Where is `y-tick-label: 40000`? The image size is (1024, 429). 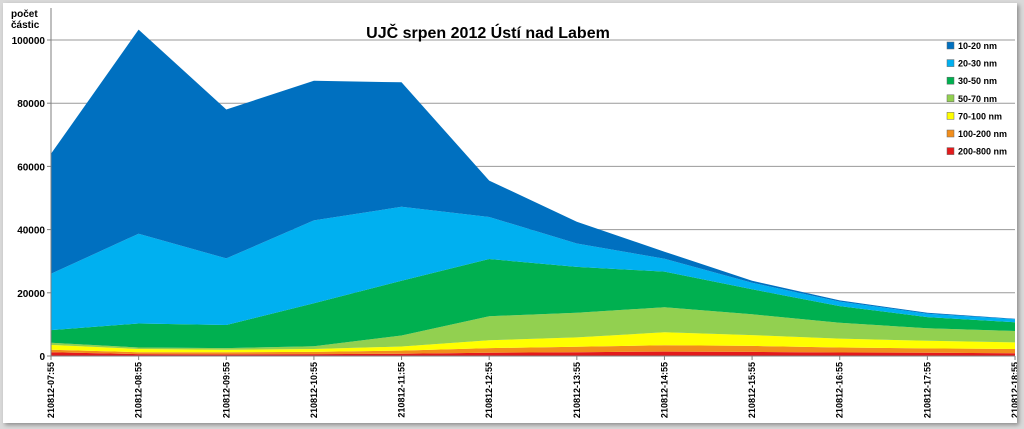 y-tick-label: 40000 is located at coordinates (31, 231).